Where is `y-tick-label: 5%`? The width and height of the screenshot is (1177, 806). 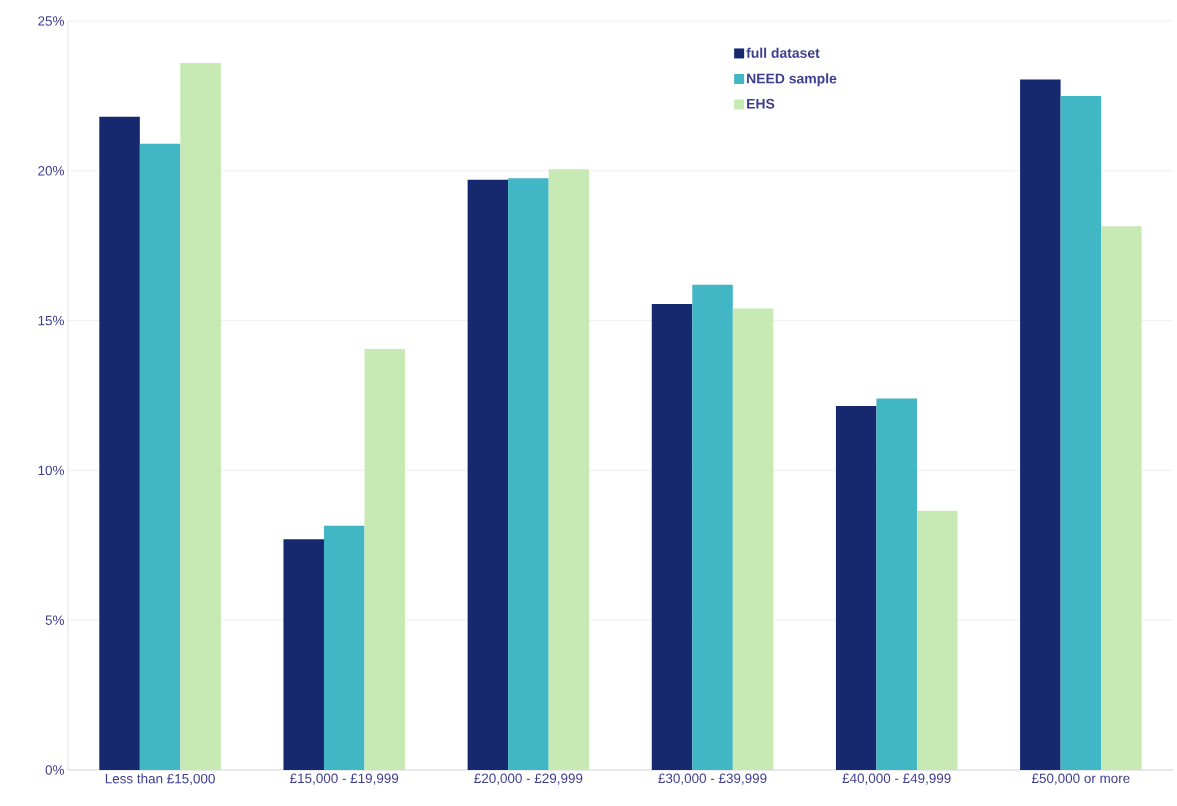 y-tick-label: 5% is located at coordinates (54, 620).